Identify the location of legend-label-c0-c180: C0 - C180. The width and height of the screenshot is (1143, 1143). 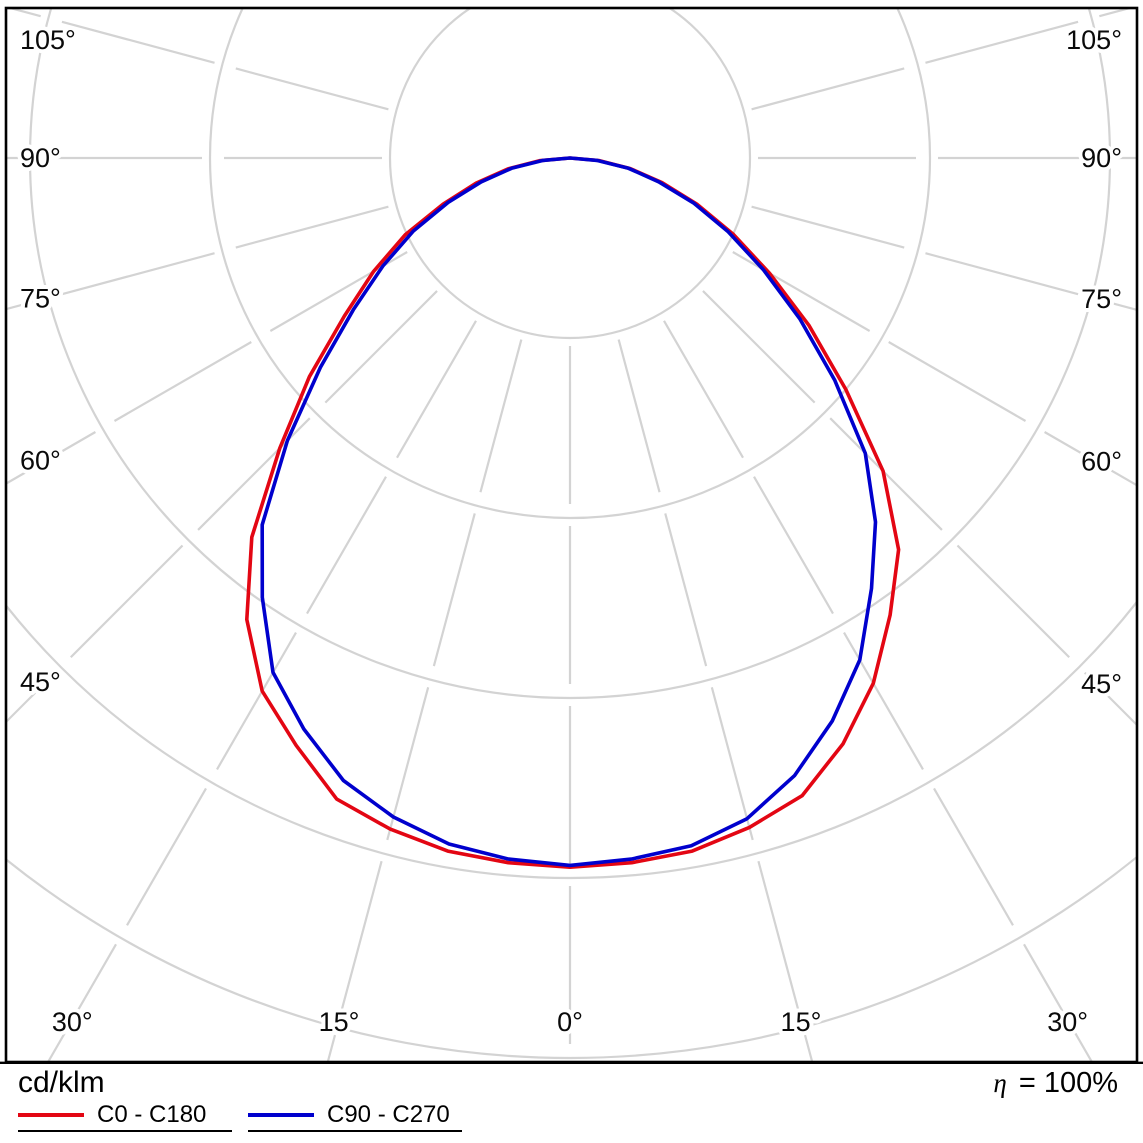
(152, 1114).